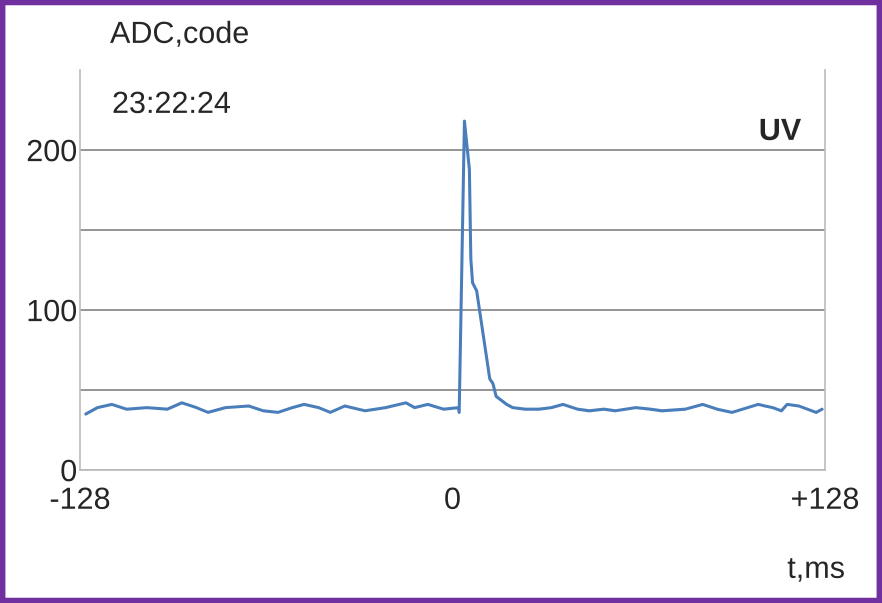 Image resolution: width=882 pixels, height=603 pixels. Describe the element at coordinates (172, 103) in the screenshot. I see `annotation: 23:22:24` at that location.